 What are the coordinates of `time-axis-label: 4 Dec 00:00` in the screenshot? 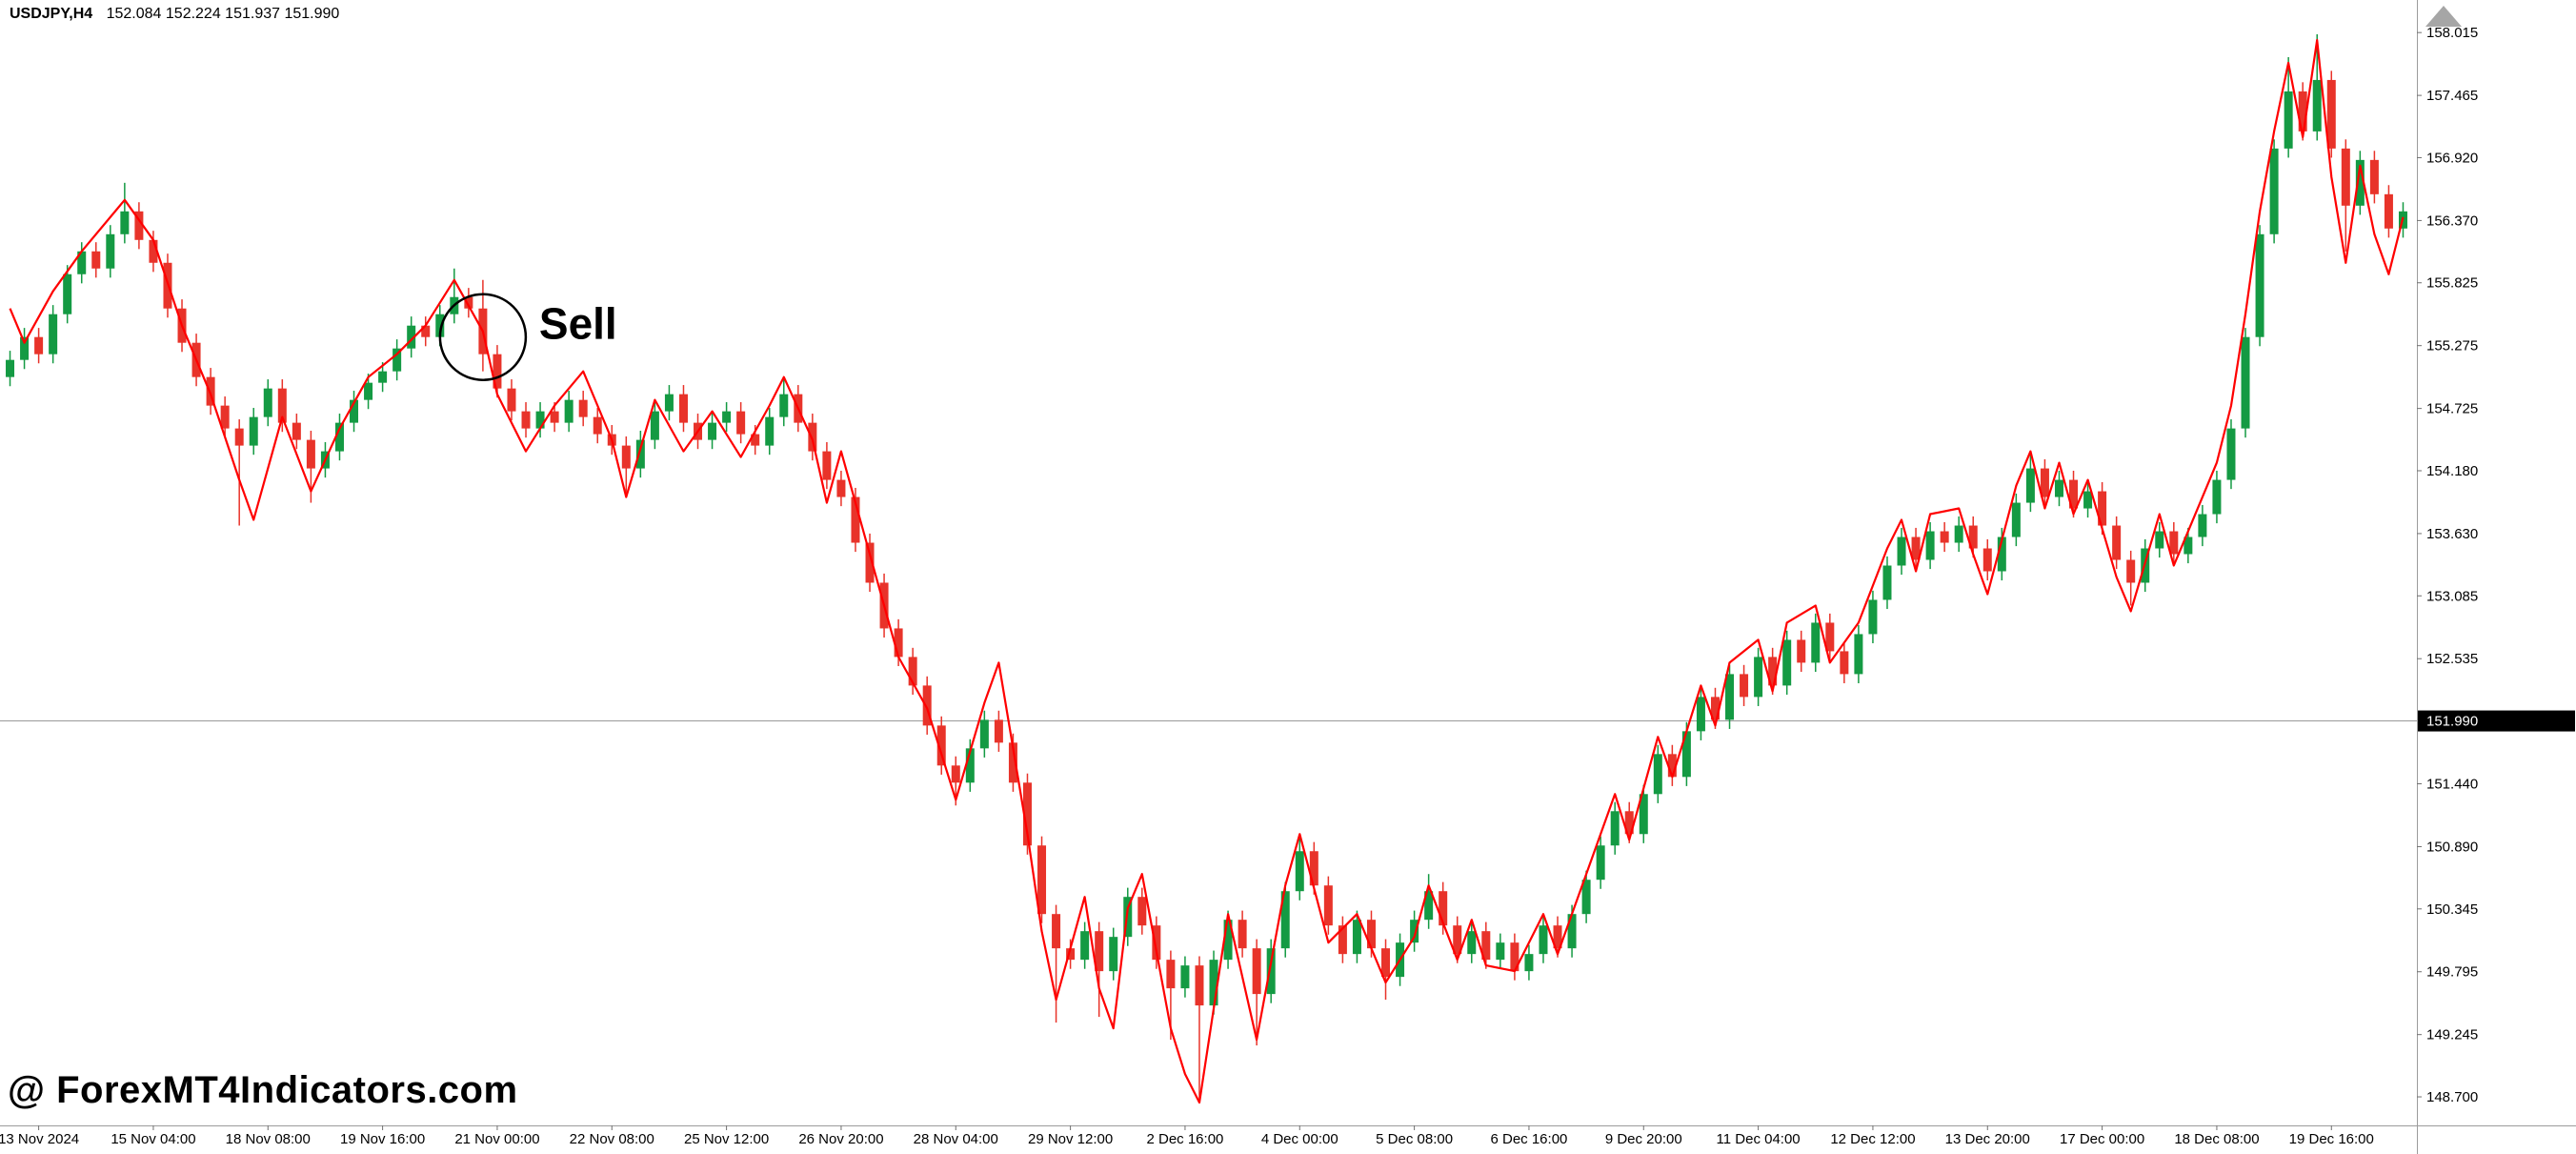 It's located at (1299, 1139).